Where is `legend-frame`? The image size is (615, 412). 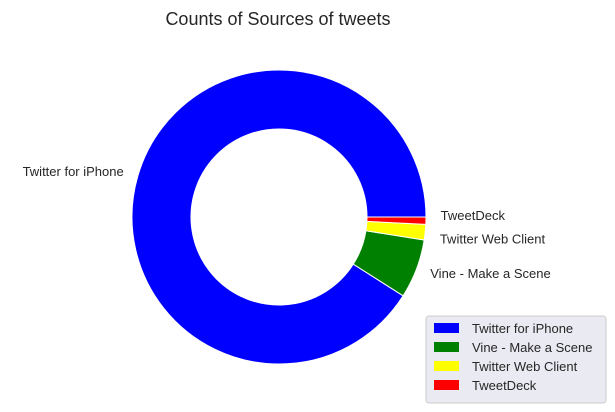 legend-frame is located at coordinates (516, 359).